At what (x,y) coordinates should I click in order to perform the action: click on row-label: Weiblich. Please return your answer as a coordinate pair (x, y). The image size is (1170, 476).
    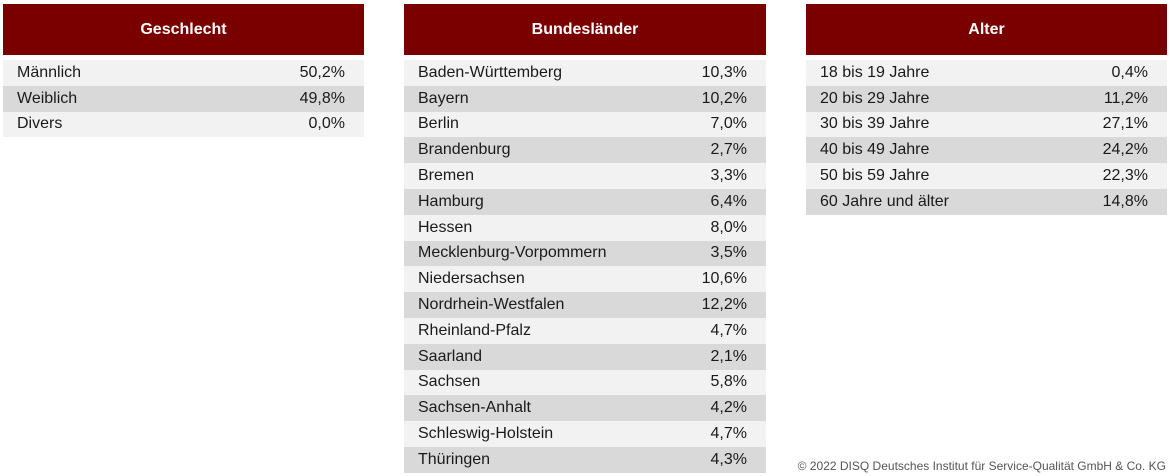
    Looking at the image, I should click on (47, 98).